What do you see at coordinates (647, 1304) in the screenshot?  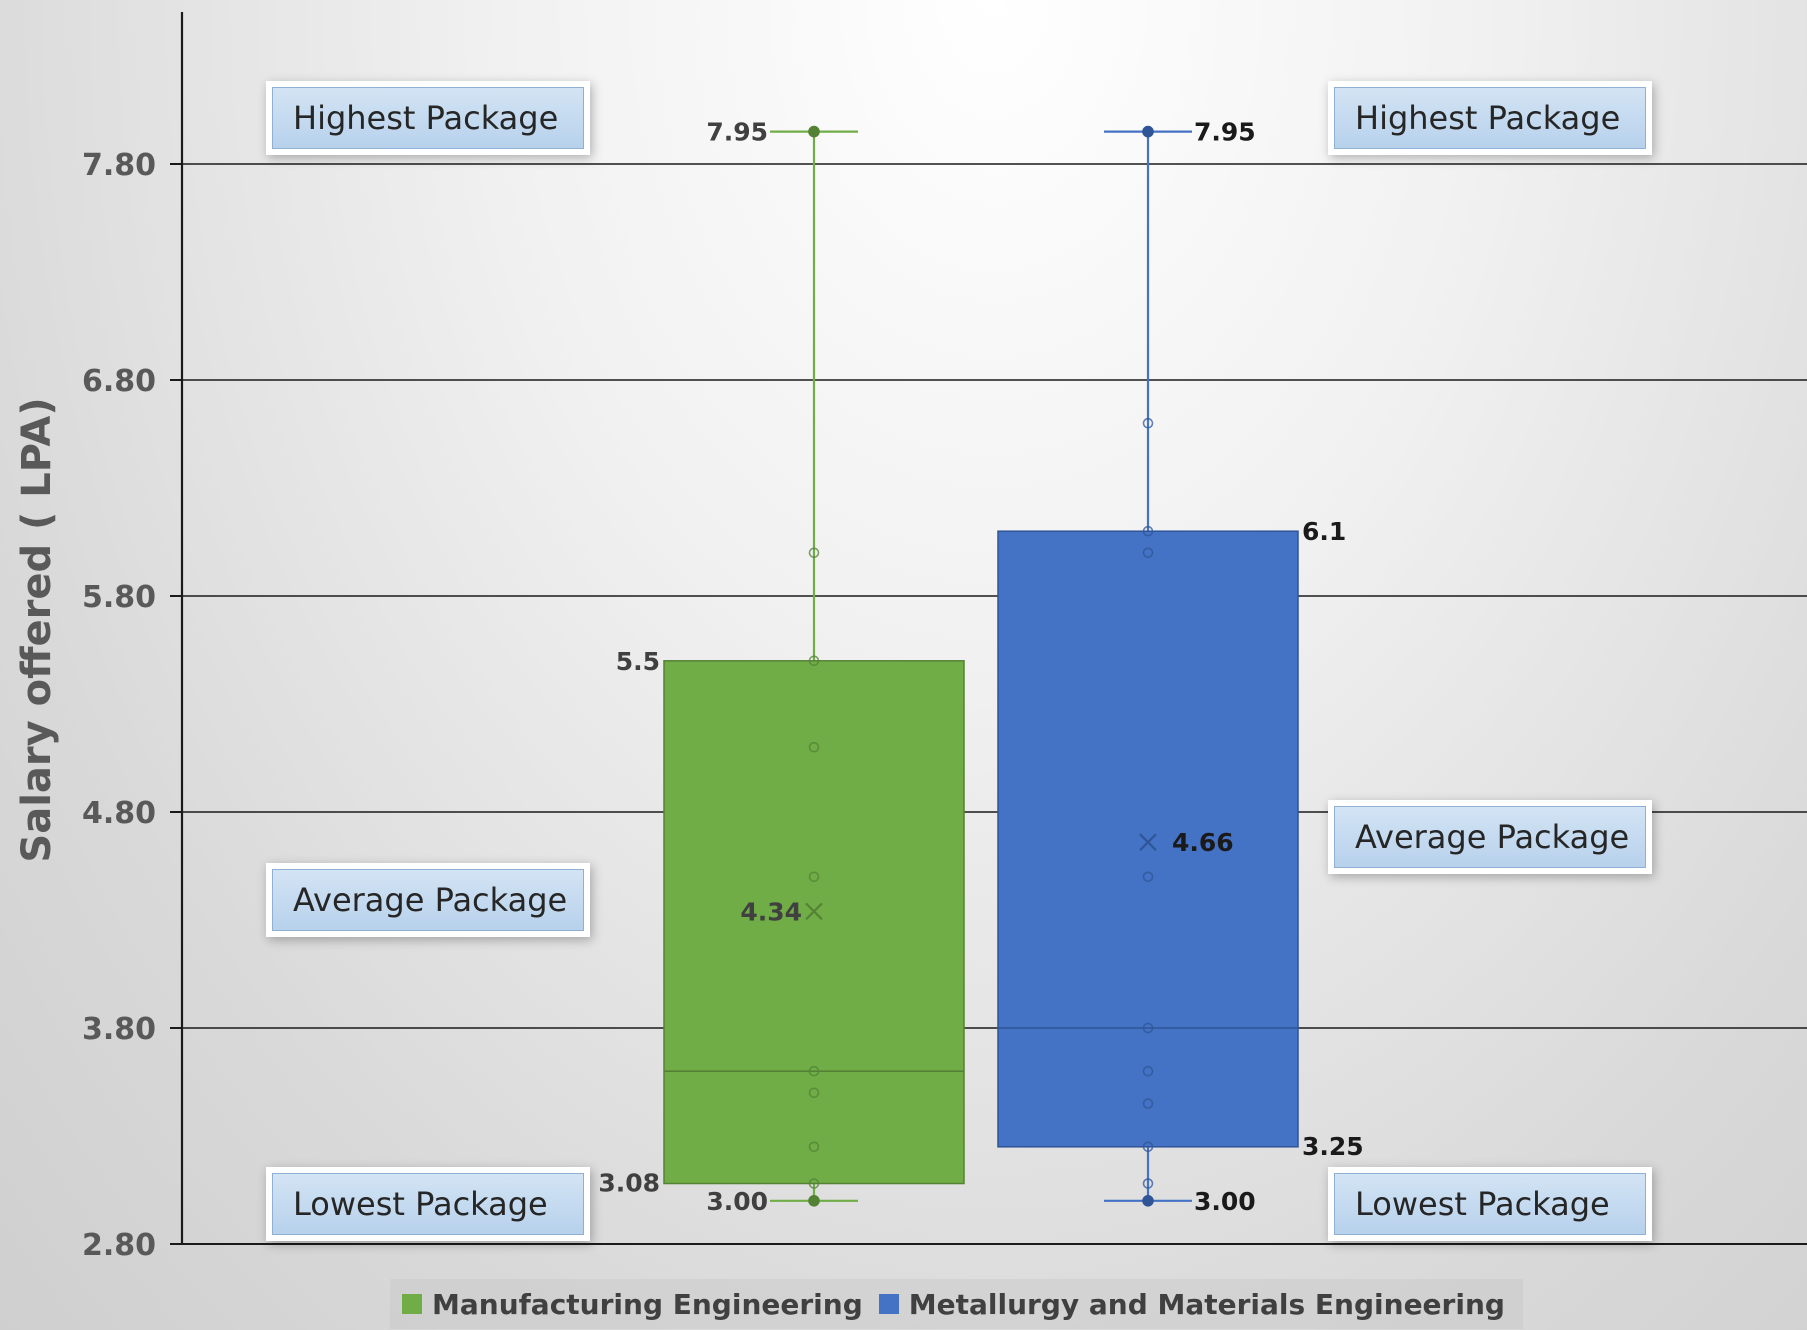 I see `legend-label-manufacturing: Manufacturing Engineering` at bounding box center [647, 1304].